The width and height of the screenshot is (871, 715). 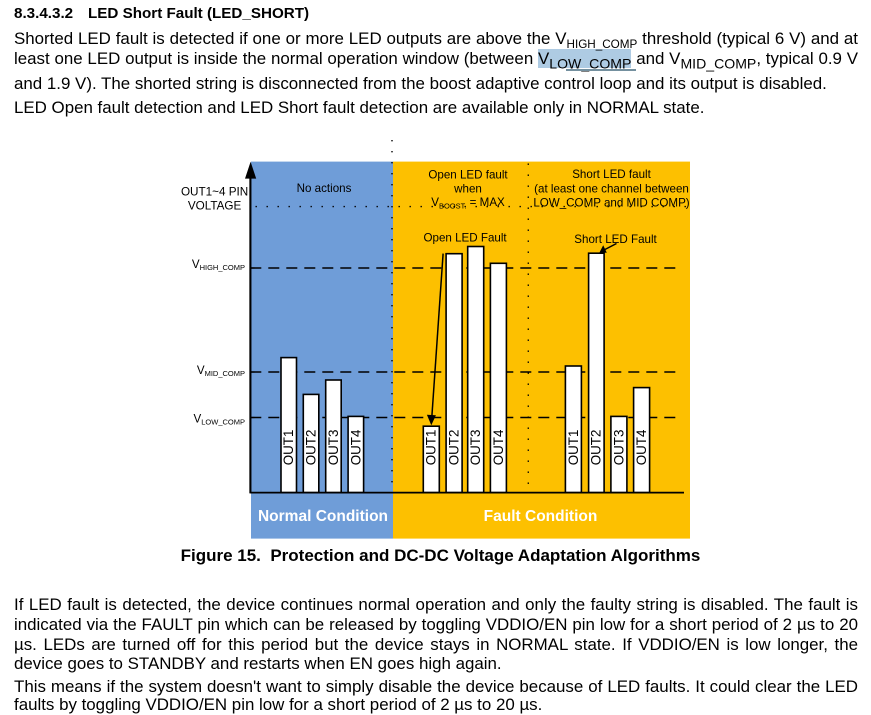 What do you see at coordinates (221, 371) in the screenshot?
I see `svg-text: VMID_COMP` at bounding box center [221, 371].